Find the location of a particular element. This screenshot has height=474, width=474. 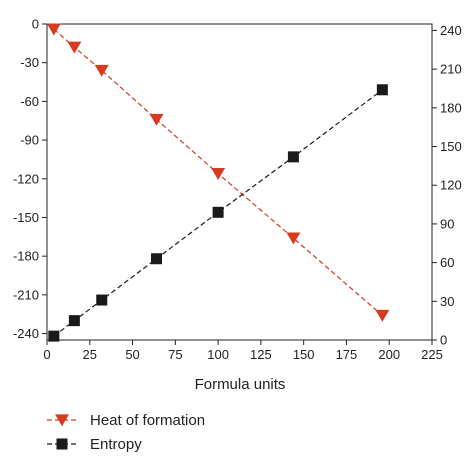

right-tick-label: 210 is located at coordinates (451, 69).